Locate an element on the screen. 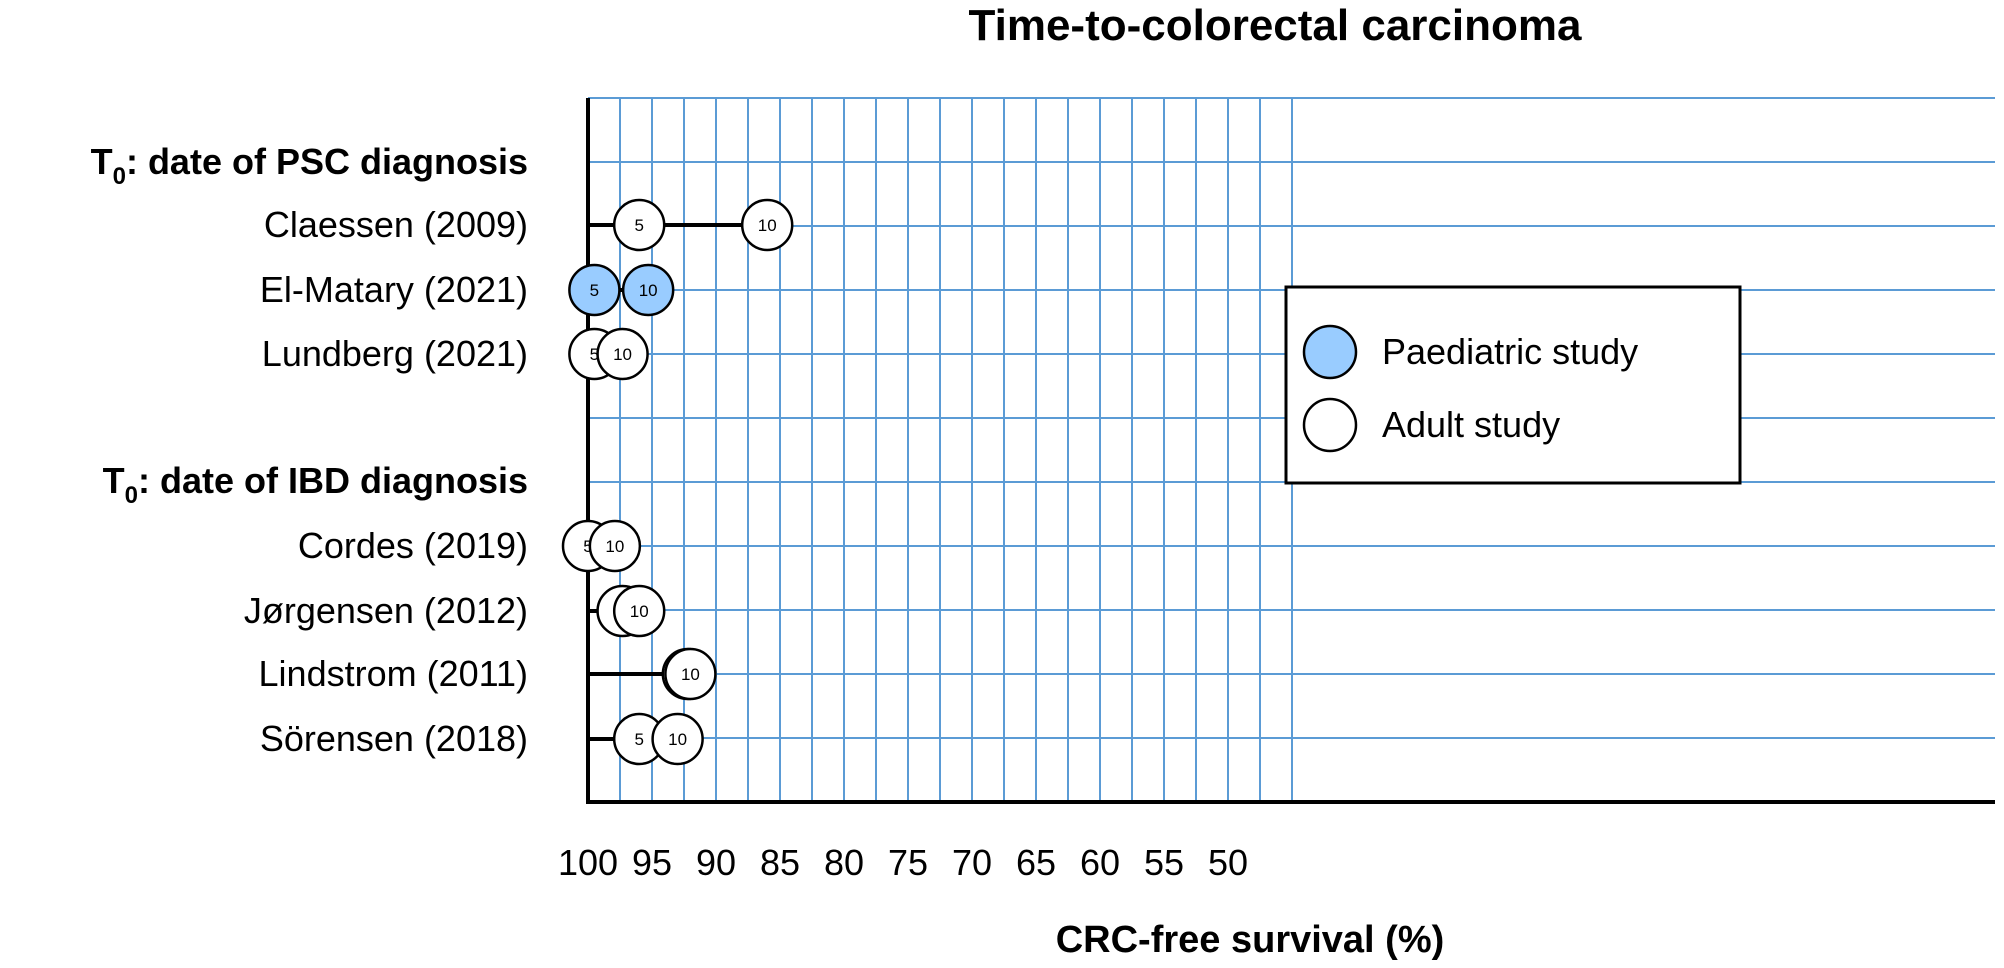 Image resolution: width=2004 pixels, height=968 pixels. x-tick-label: 80 is located at coordinates (844, 862).